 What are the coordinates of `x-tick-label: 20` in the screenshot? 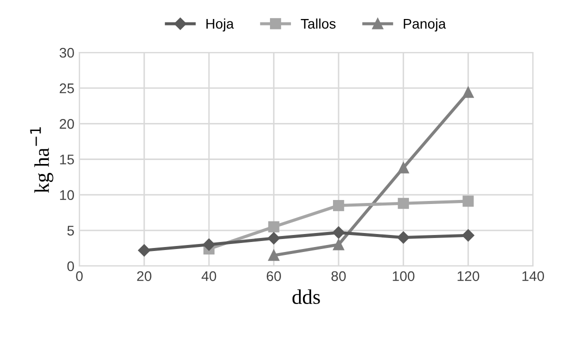 It's located at (144, 276).